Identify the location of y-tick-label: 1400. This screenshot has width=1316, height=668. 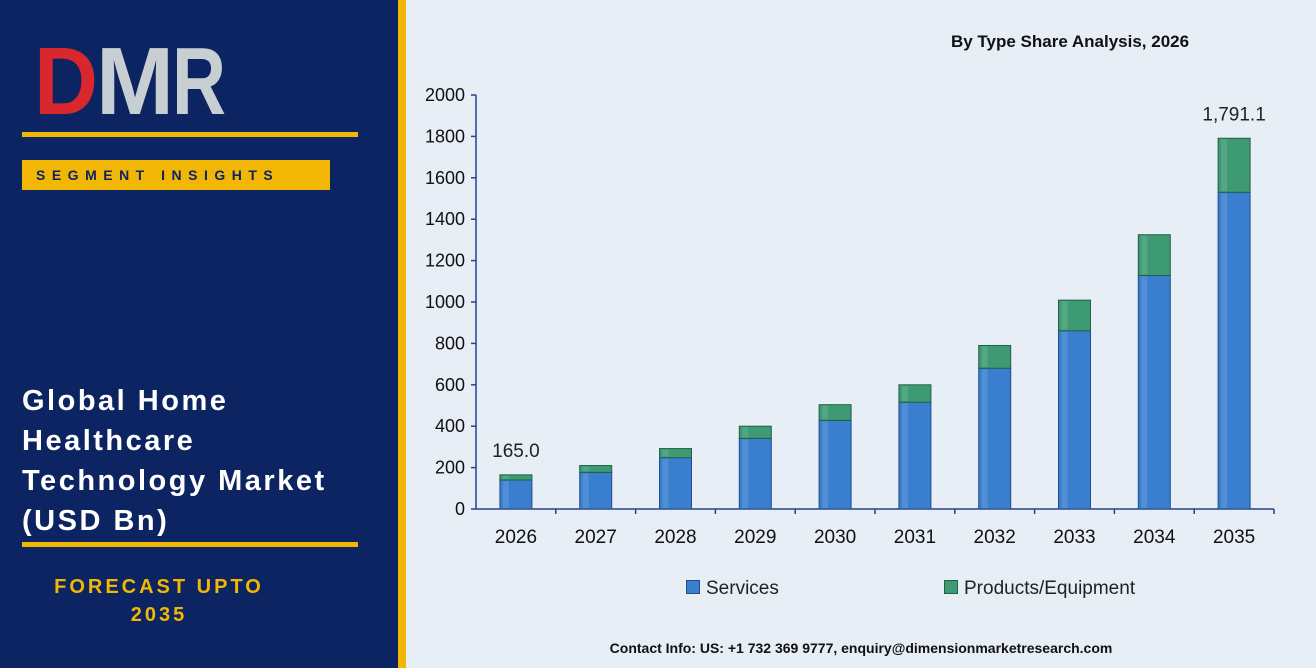
(445, 219).